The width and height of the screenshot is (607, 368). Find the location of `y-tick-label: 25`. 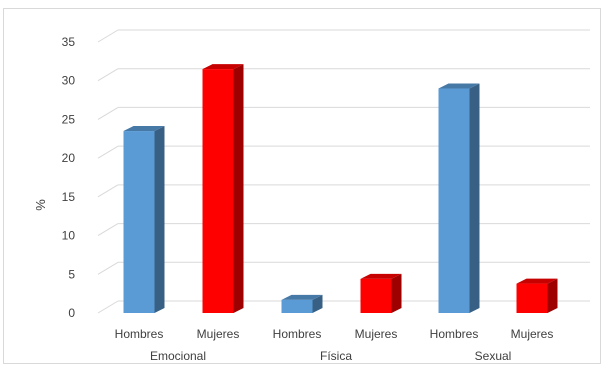

y-tick-label: 25 is located at coordinates (69, 119).